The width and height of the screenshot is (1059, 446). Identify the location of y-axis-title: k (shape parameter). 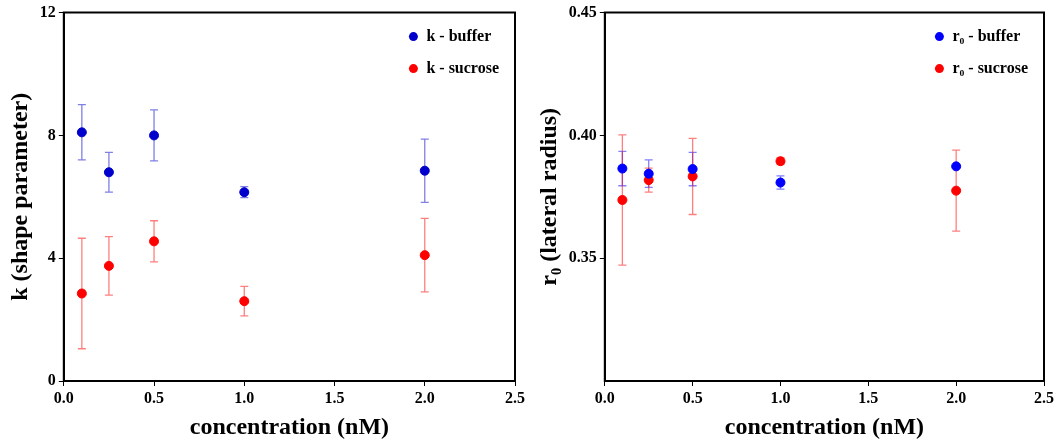
(18, 196).